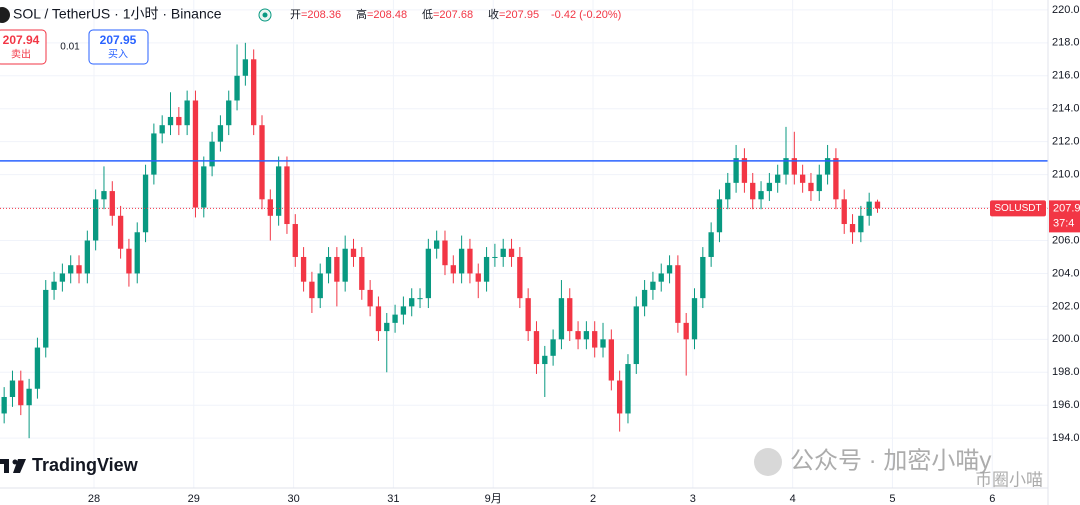 The height and width of the screenshot is (505, 1080). What do you see at coordinates (992, 499) in the screenshot?
I see `x-tick-label: 6` at bounding box center [992, 499].